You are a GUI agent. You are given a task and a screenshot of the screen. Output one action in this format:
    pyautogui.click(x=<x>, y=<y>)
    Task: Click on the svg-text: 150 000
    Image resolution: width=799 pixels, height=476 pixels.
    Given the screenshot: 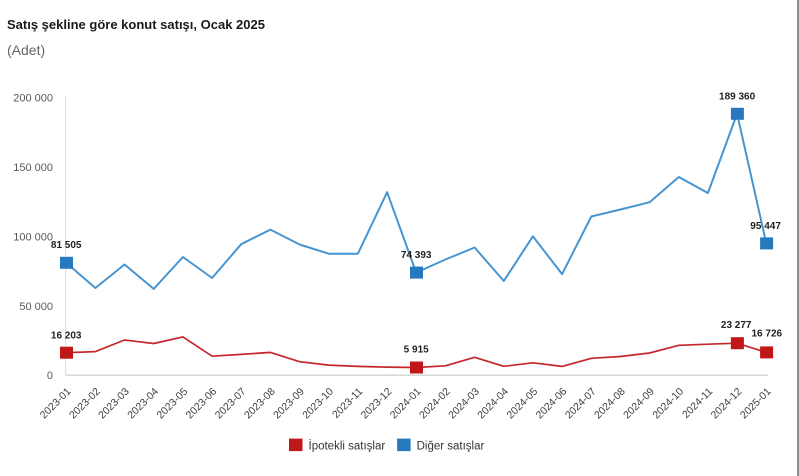 What is the action you would take?
    pyautogui.click(x=33, y=168)
    